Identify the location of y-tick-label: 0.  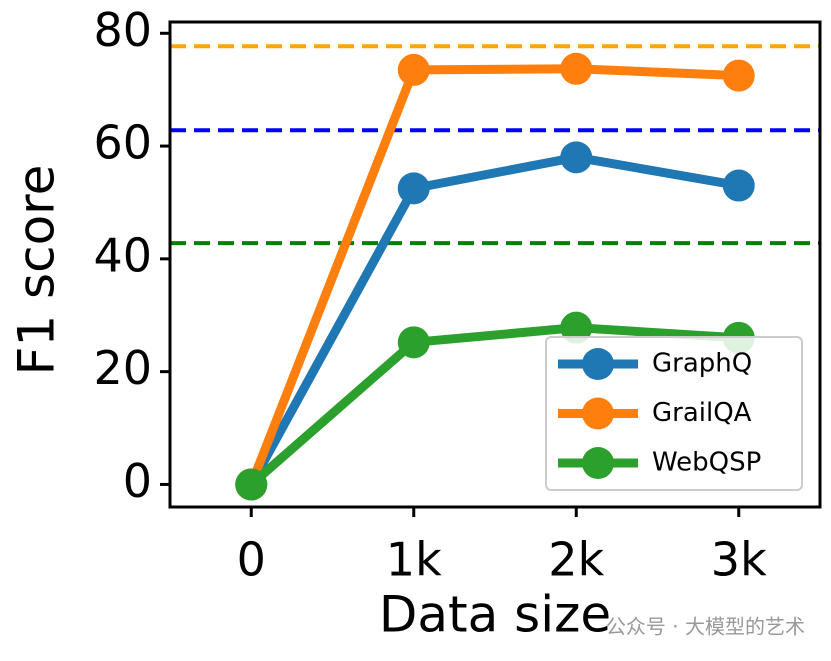
(137, 481).